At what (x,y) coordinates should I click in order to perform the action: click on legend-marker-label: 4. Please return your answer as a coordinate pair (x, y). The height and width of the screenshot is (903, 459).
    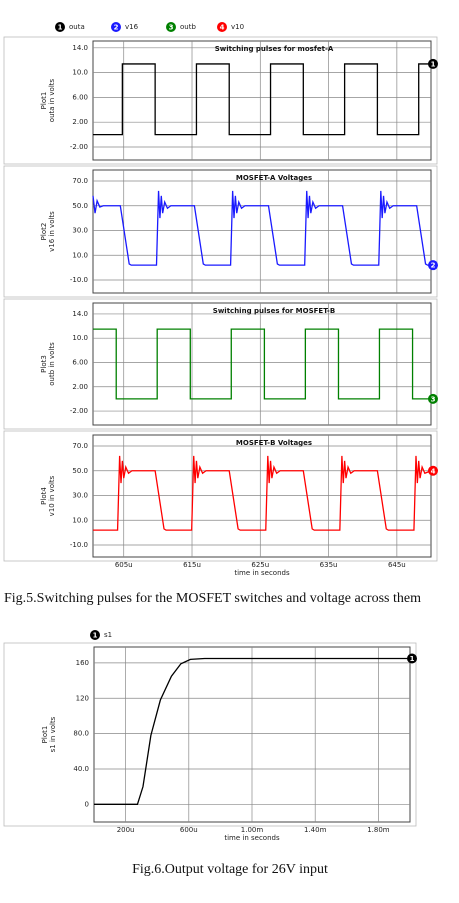
    Looking at the image, I should click on (222, 28).